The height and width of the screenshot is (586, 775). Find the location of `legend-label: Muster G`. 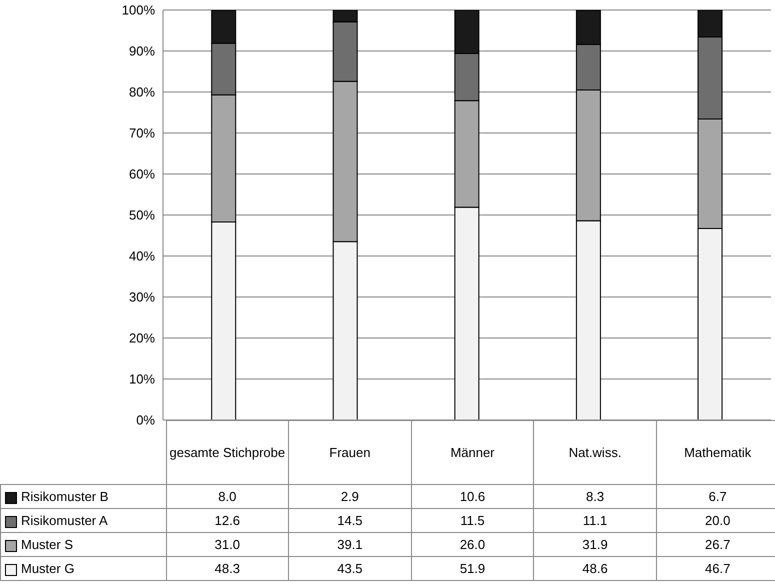

legend-label: Muster G is located at coordinates (83, 568).